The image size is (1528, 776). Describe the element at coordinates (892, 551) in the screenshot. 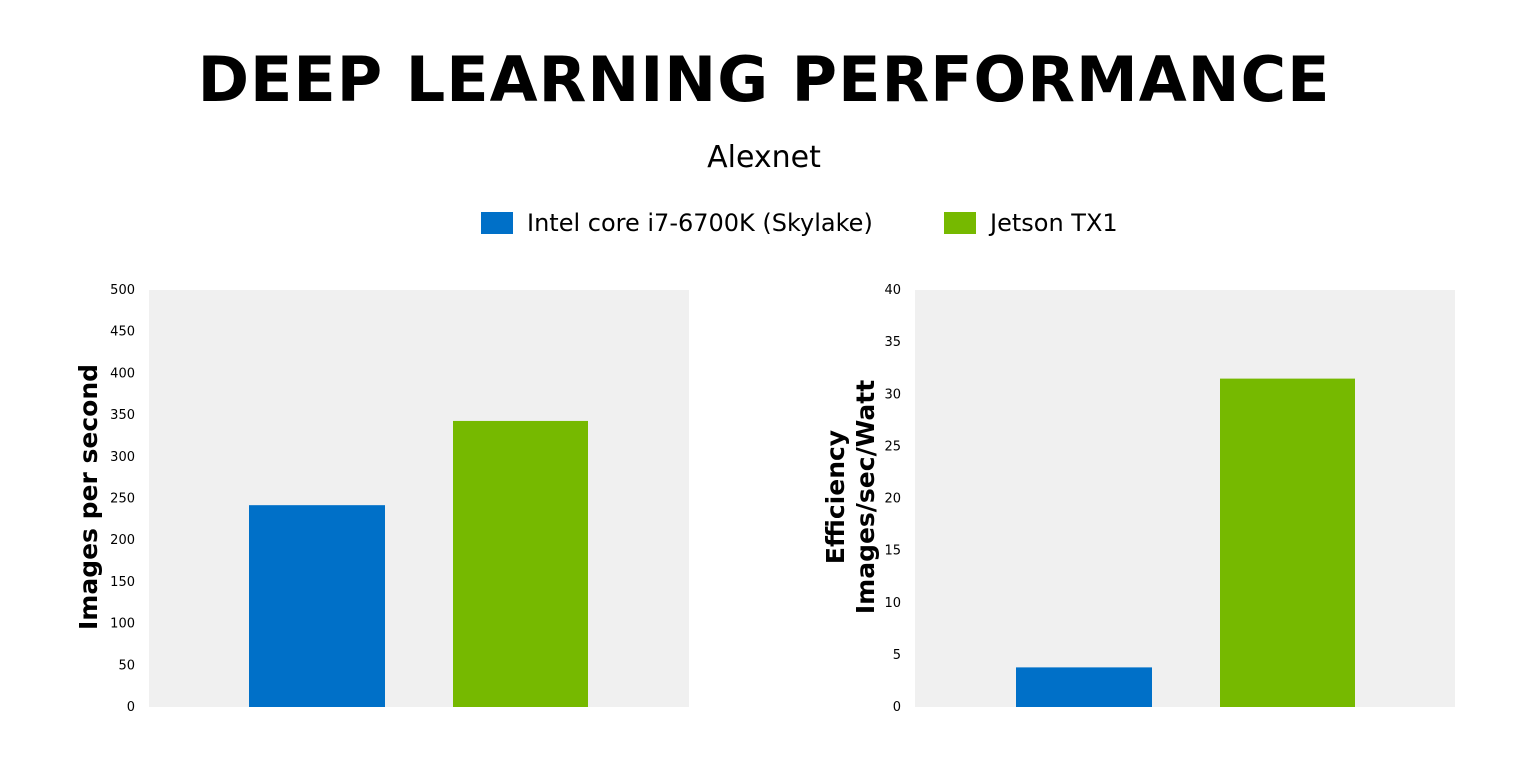

I see `eff-ytick-label: 15` at that location.